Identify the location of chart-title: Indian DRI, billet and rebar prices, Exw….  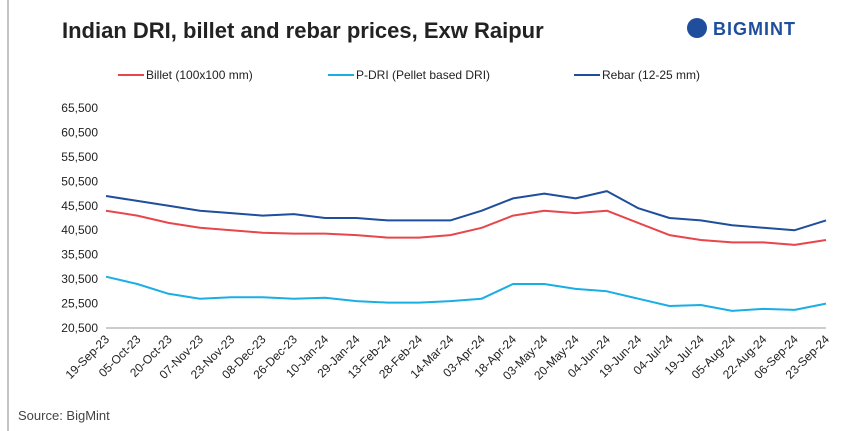
(303, 30).